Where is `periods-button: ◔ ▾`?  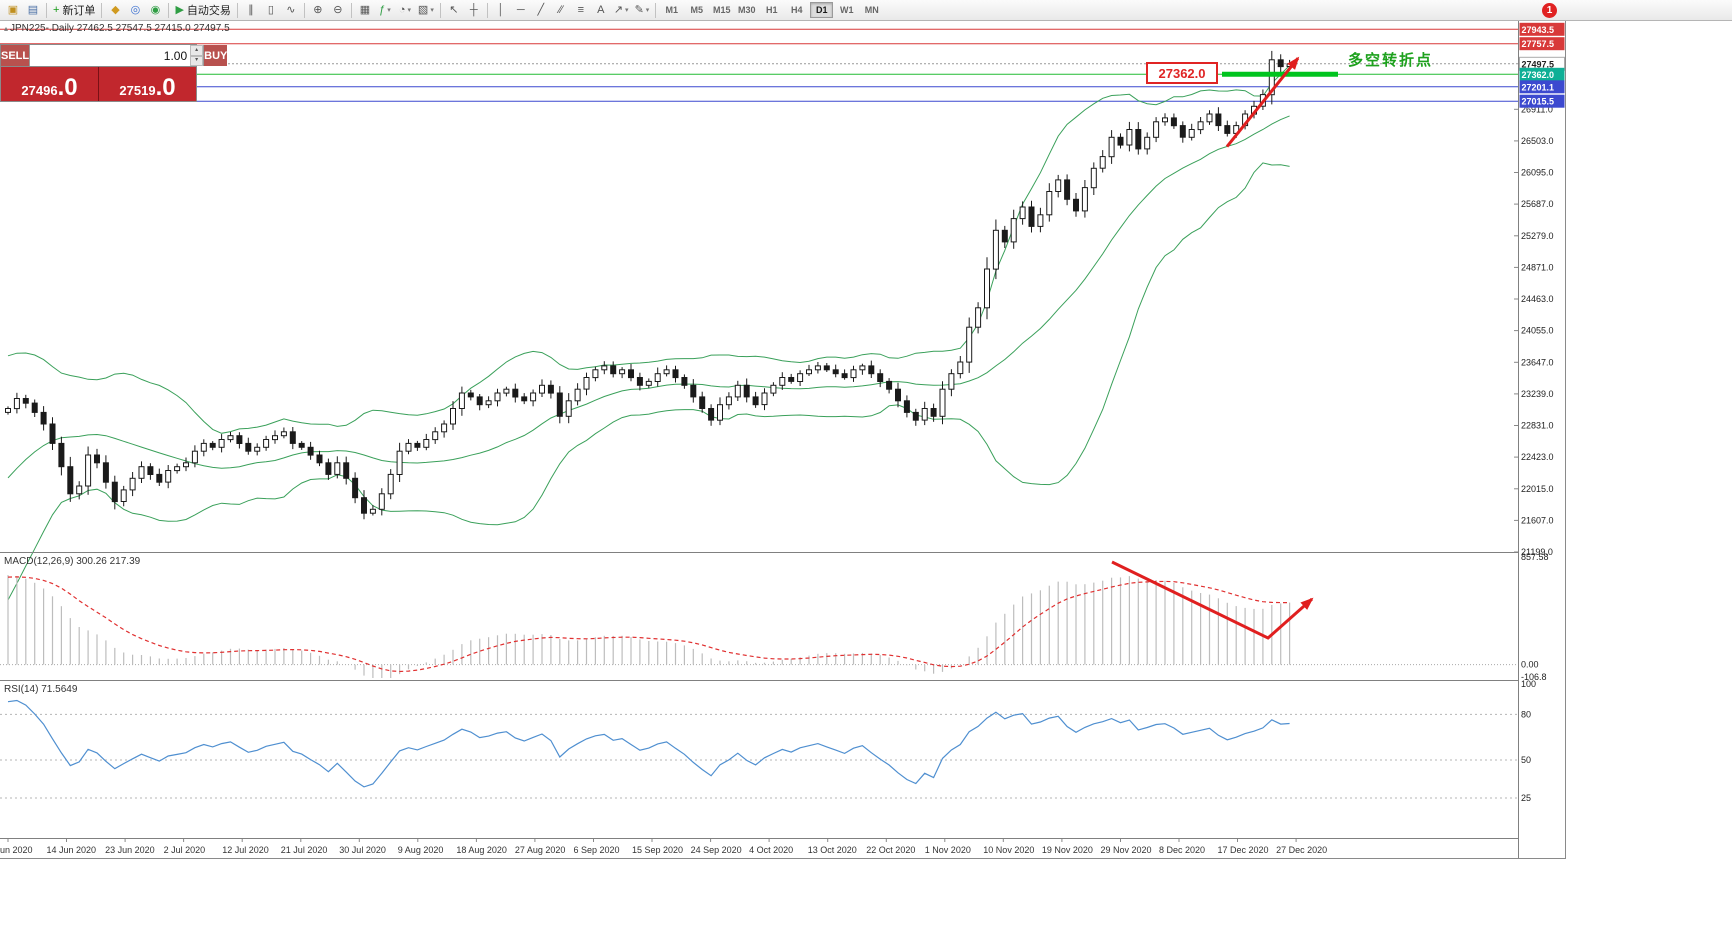 periods-button: ◔ ▾ is located at coordinates (405, 10).